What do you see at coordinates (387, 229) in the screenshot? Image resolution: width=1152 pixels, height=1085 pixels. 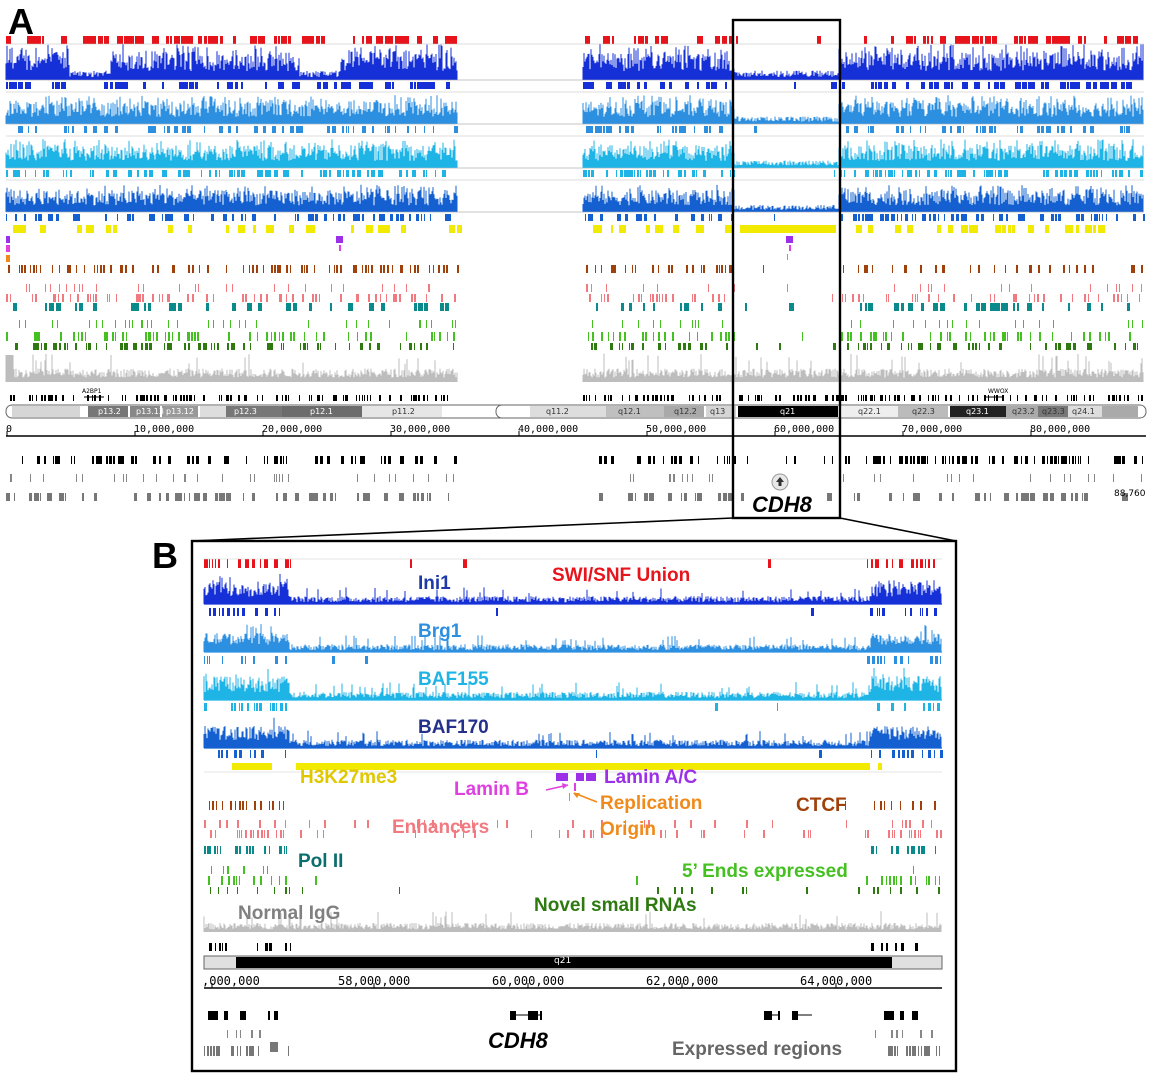 I see `track-a-h3k27me3-spots-bar` at bounding box center [387, 229].